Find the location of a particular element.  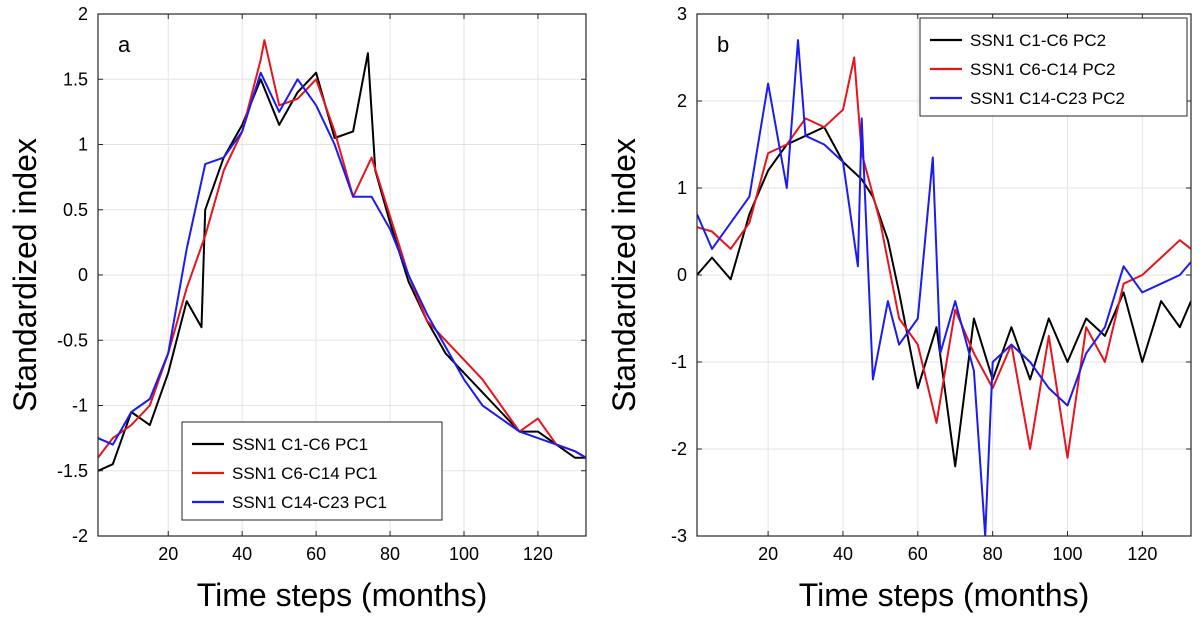

y-tick-label: 3 is located at coordinates (682, 14).